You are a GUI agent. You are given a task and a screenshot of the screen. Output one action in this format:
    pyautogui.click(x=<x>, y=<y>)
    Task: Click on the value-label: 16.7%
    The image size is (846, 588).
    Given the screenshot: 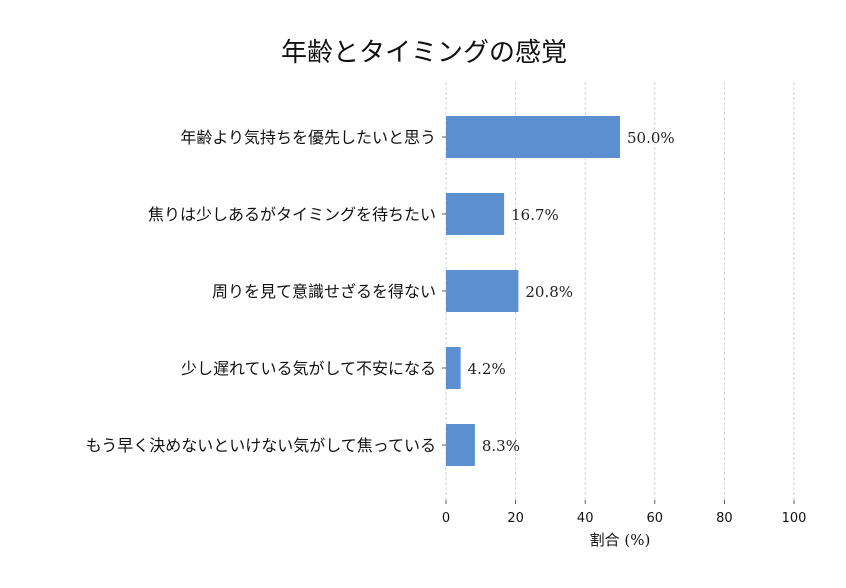 What is the action you would take?
    pyautogui.click(x=535, y=215)
    